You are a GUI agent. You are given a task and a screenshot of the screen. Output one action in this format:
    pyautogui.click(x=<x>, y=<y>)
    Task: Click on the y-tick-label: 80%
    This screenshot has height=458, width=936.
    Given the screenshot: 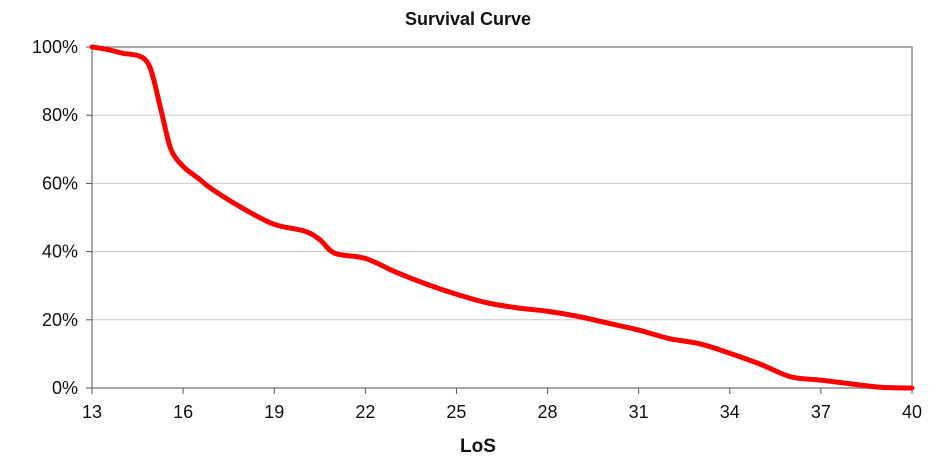 What is the action you would take?
    pyautogui.click(x=60, y=115)
    